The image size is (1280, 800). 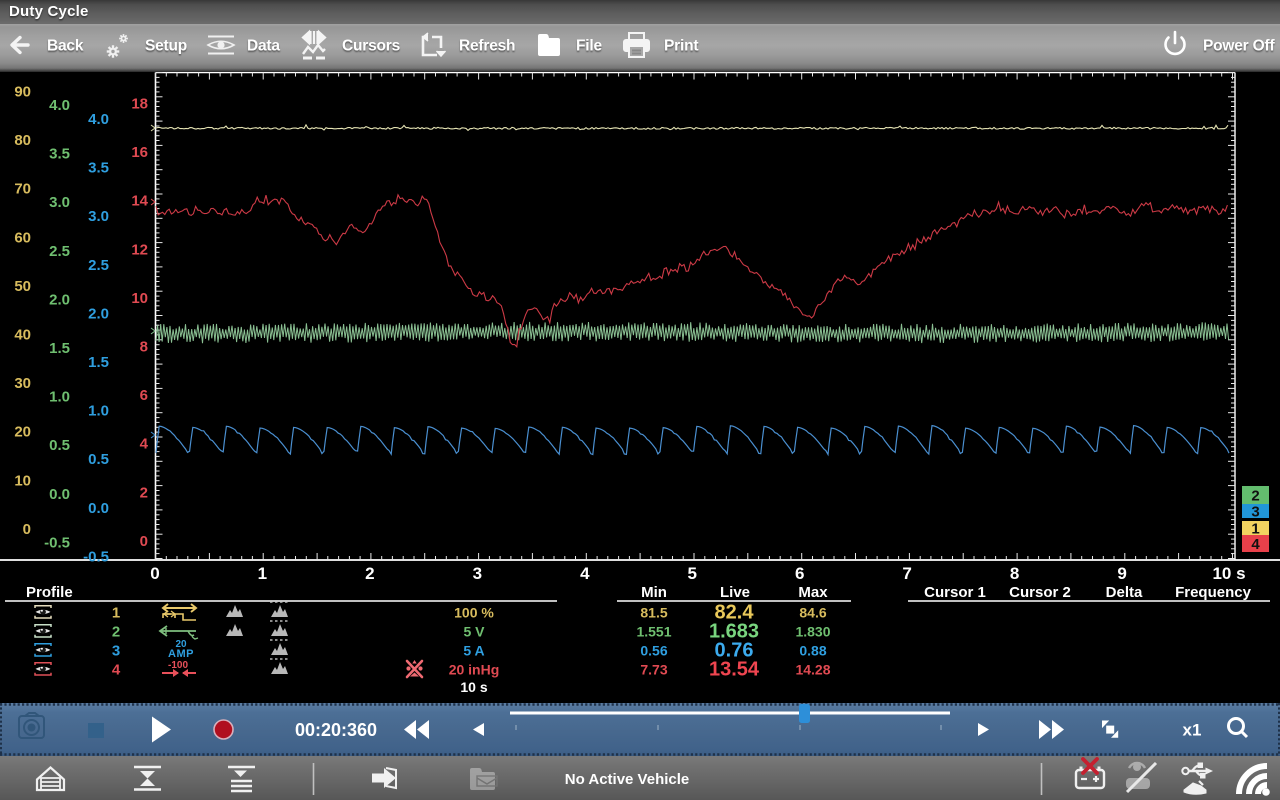 I want to click on svg-text: 14, so click(x=139, y=201).